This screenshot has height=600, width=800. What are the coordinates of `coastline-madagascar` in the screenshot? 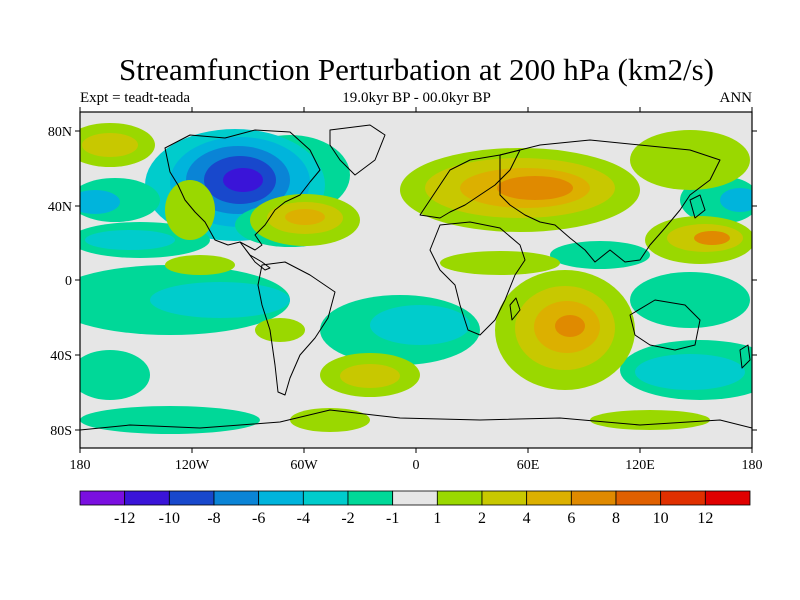 It's located at (515, 309).